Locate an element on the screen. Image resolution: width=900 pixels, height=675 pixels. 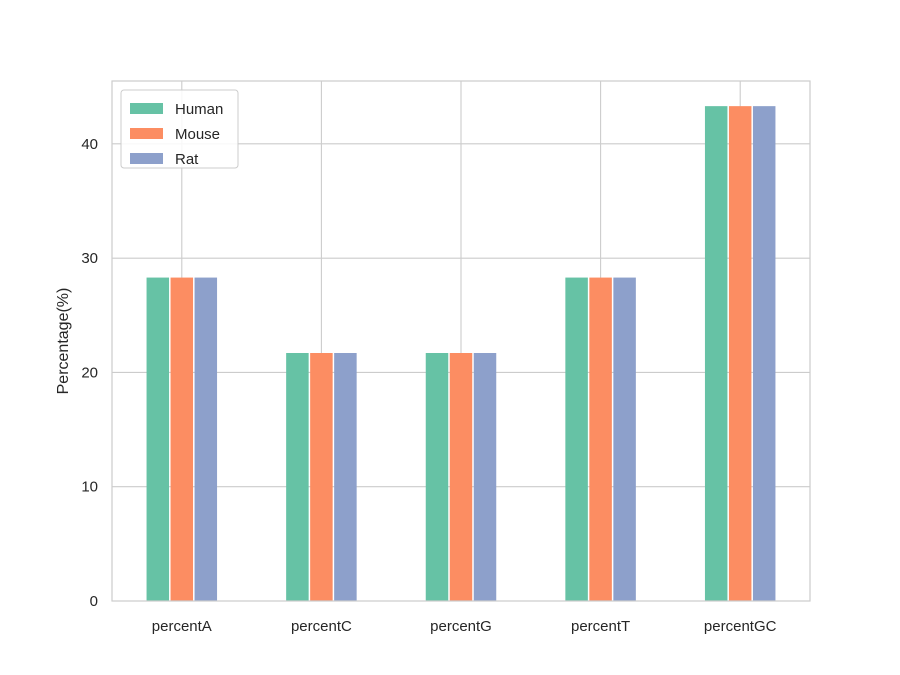
y-tick-label: 10 is located at coordinates (89, 487).